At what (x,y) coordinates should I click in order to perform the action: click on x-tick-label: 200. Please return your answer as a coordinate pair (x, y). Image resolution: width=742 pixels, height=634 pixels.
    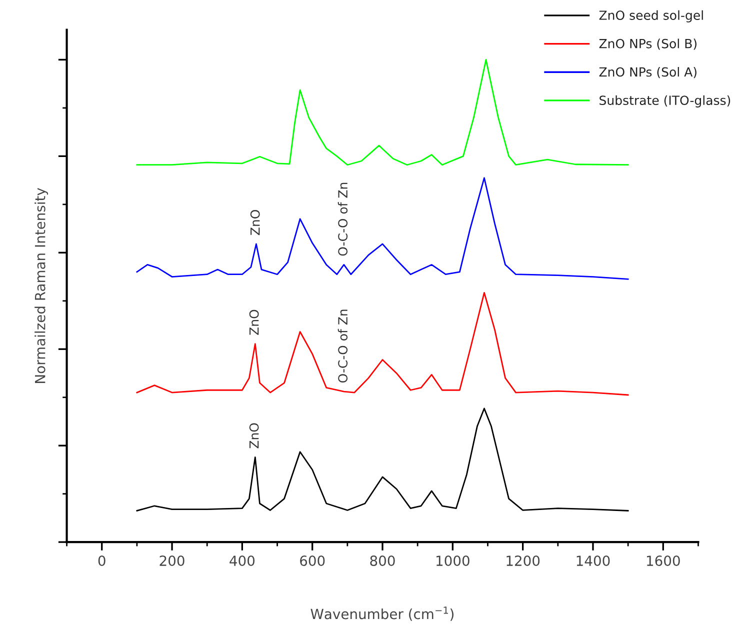
    Looking at the image, I should click on (172, 561).